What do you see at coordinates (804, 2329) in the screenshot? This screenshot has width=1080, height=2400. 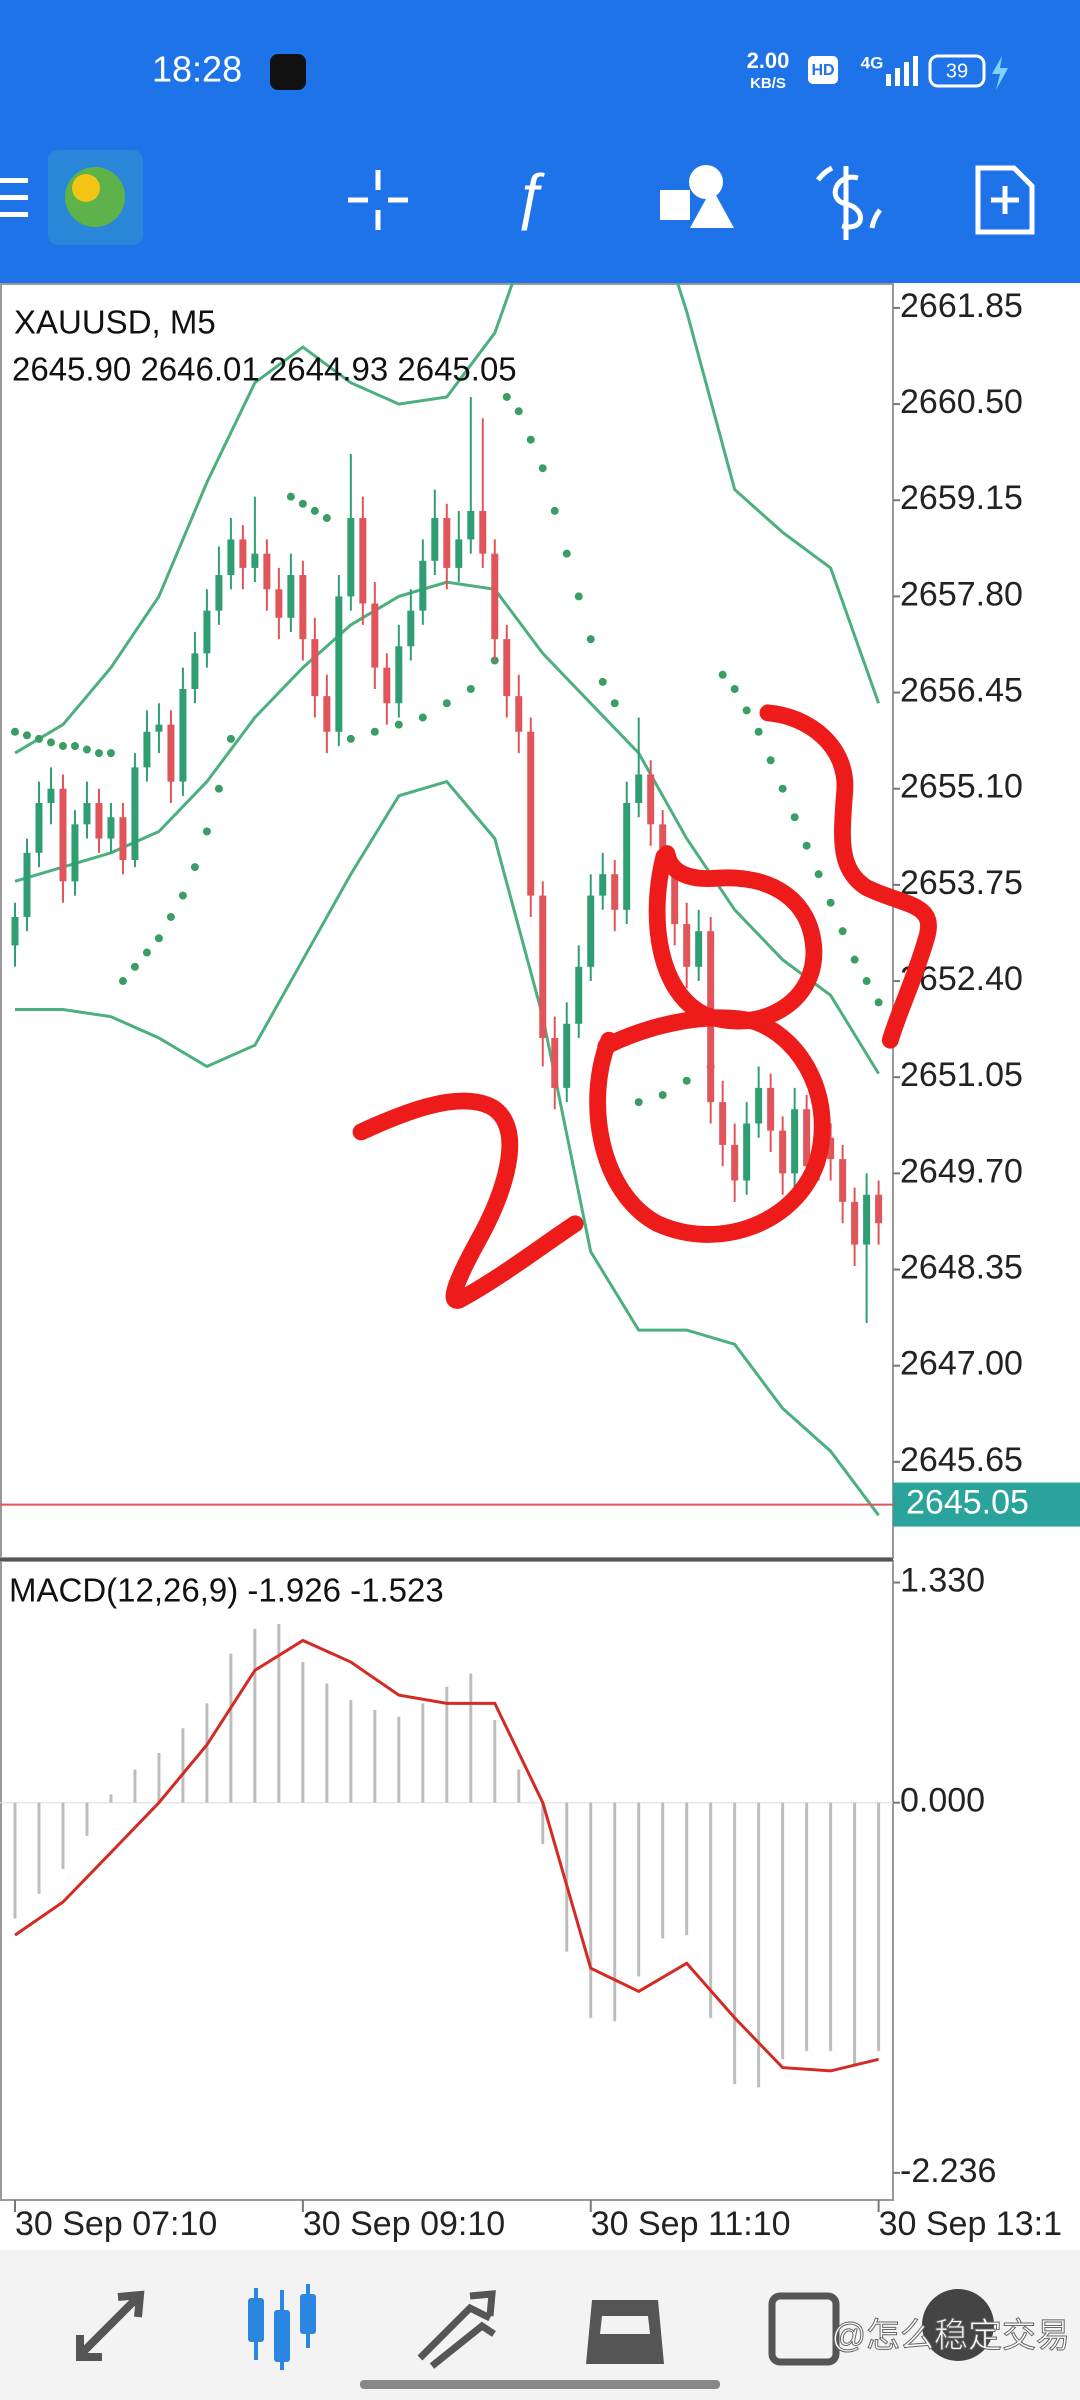 I see `messages-tab` at bounding box center [804, 2329].